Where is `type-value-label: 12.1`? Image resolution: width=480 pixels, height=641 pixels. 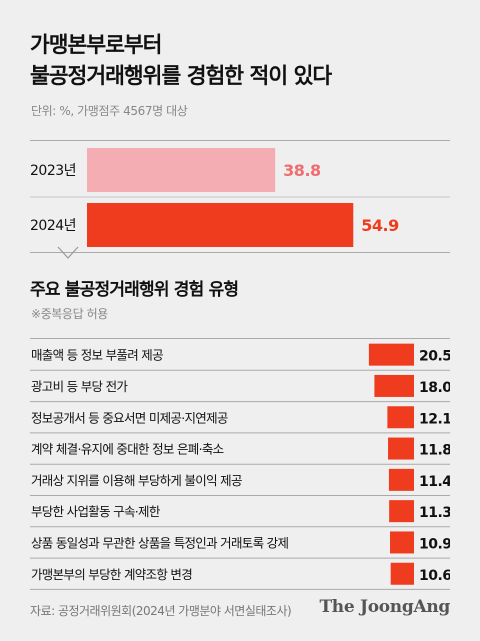 type-value-label: 12.1 is located at coordinates (434, 419).